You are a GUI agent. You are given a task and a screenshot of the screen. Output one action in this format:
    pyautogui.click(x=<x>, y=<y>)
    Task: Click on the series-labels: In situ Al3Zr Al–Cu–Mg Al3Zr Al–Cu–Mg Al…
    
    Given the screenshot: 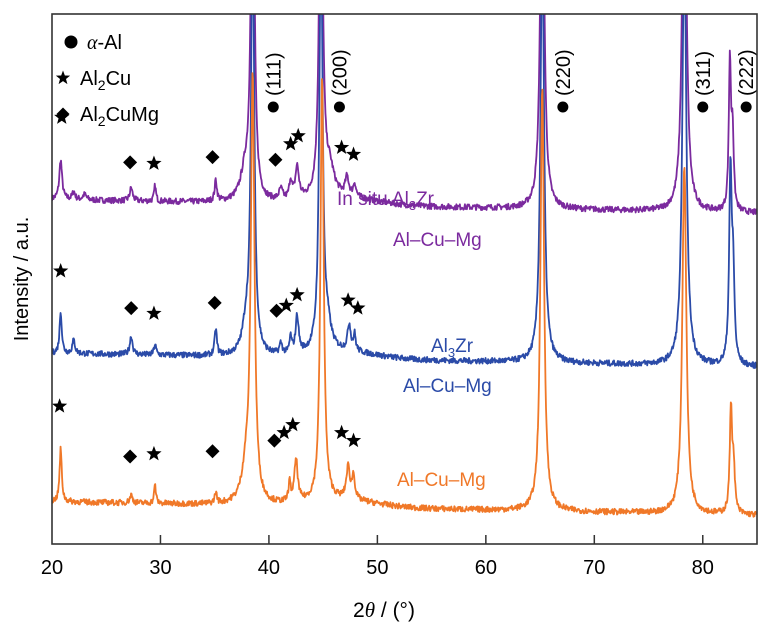 What is the action you would take?
    pyautogui.click(x=414, y=340)
    